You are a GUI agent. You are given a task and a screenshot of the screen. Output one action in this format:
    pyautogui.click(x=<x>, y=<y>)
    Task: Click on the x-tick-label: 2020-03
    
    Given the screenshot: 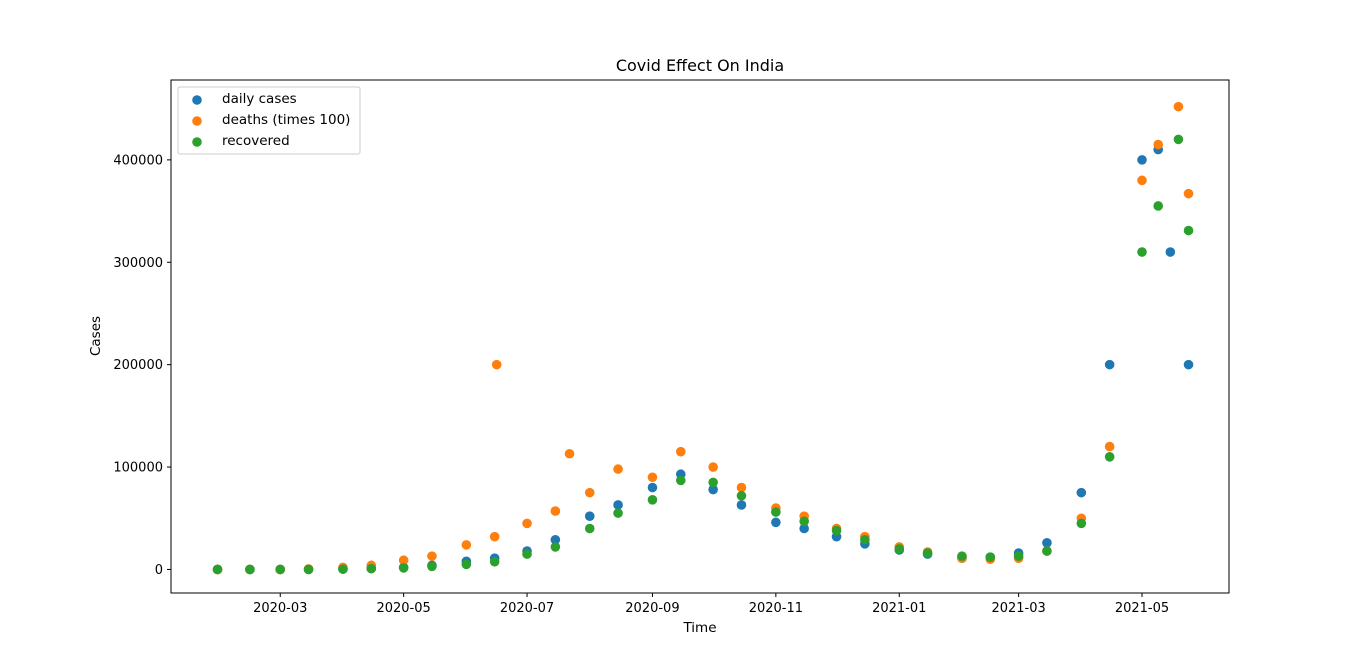 What is the action you would take?
    pyautogui.click(x=280, y=608)
    